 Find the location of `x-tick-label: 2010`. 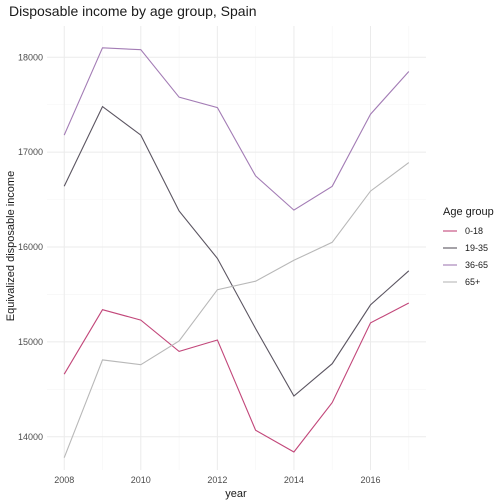

x-tick-label: 2010 is located at coordinates (141, 480).